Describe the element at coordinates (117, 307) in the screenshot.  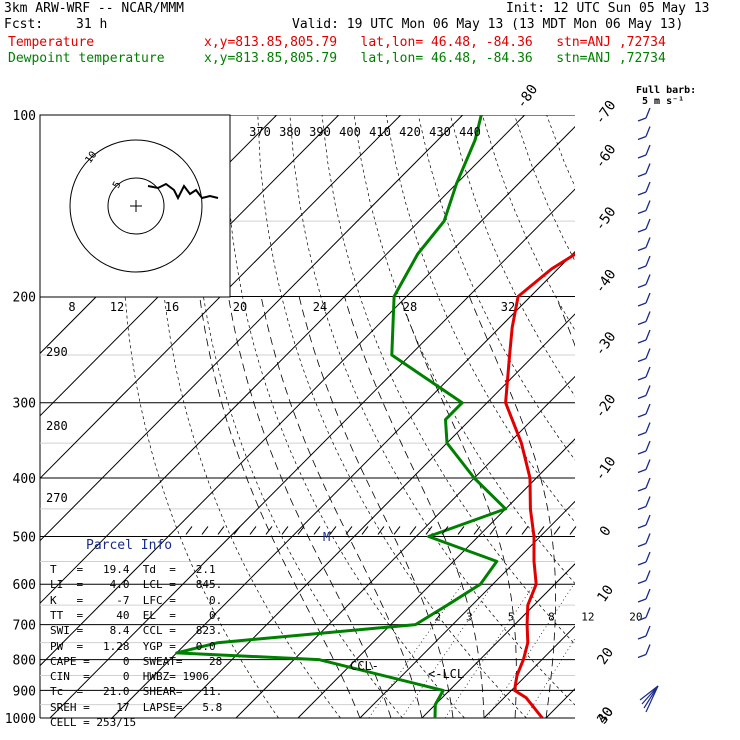
I see `hodograph-speed-label: 12` at that location.